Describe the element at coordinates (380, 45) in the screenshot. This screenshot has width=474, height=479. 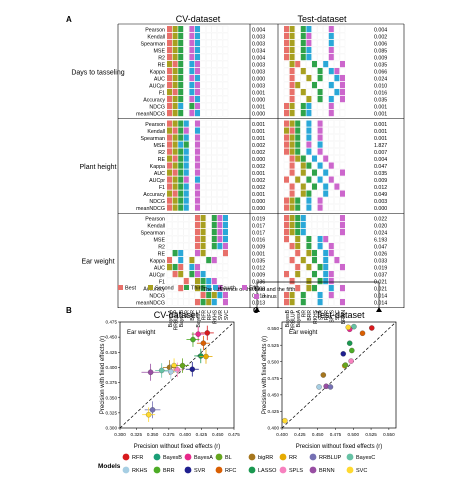
I see `test-difference-value: 0.006` at that location.